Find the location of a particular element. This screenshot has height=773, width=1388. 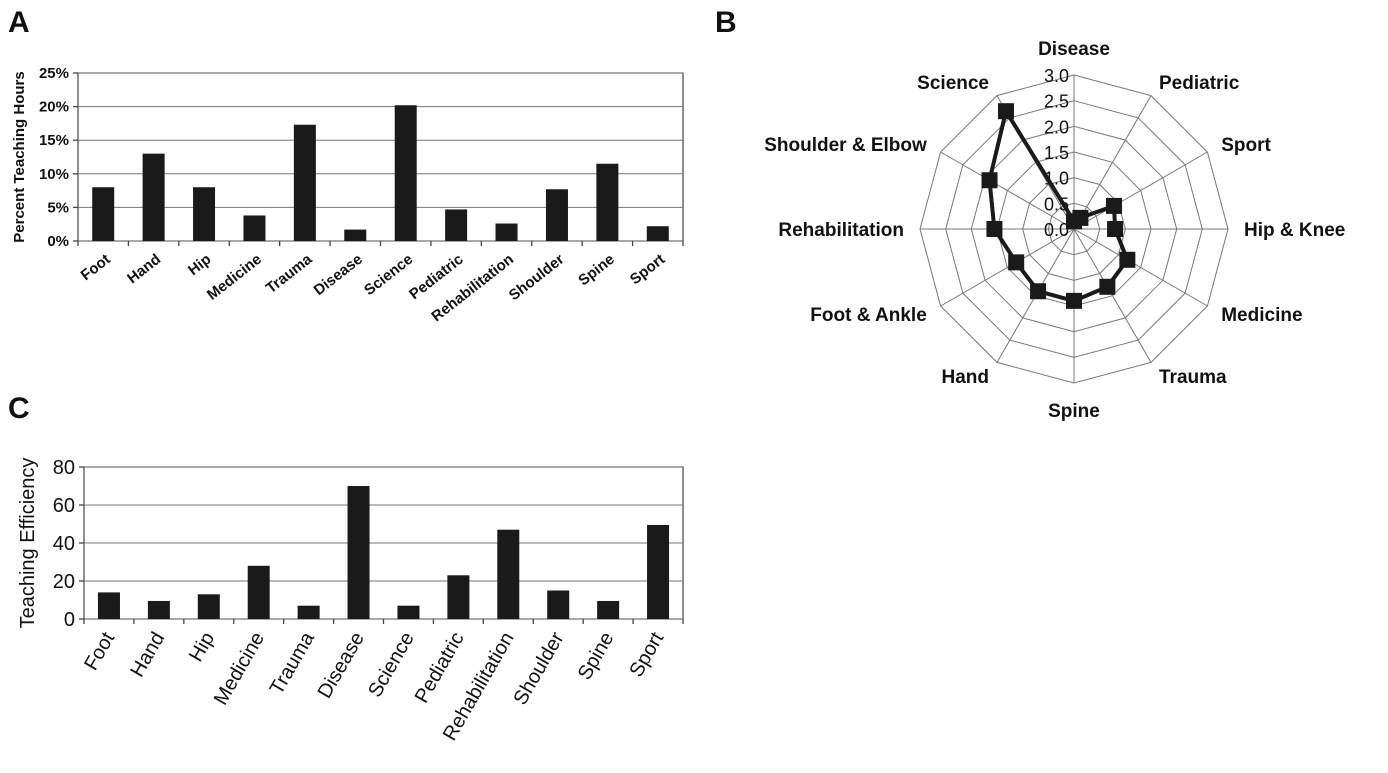

radar-tick-label: 0.0 is located at coordinates (1056, 230).